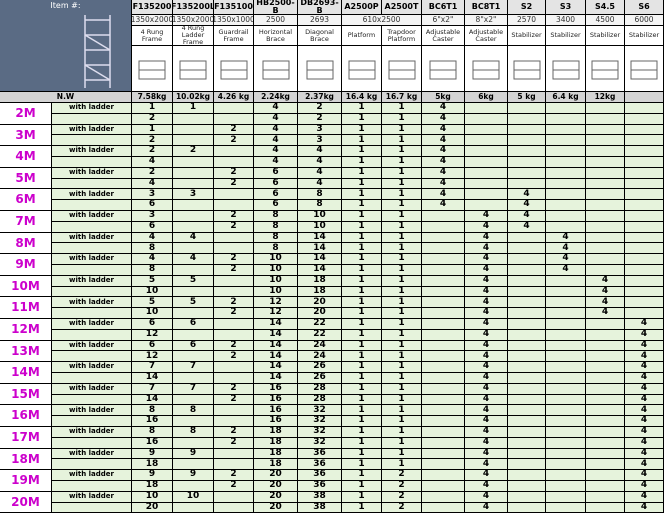  Describe the element at coordinates (566, 20) in the screenshot. I see `item-size: 3400` at that location.